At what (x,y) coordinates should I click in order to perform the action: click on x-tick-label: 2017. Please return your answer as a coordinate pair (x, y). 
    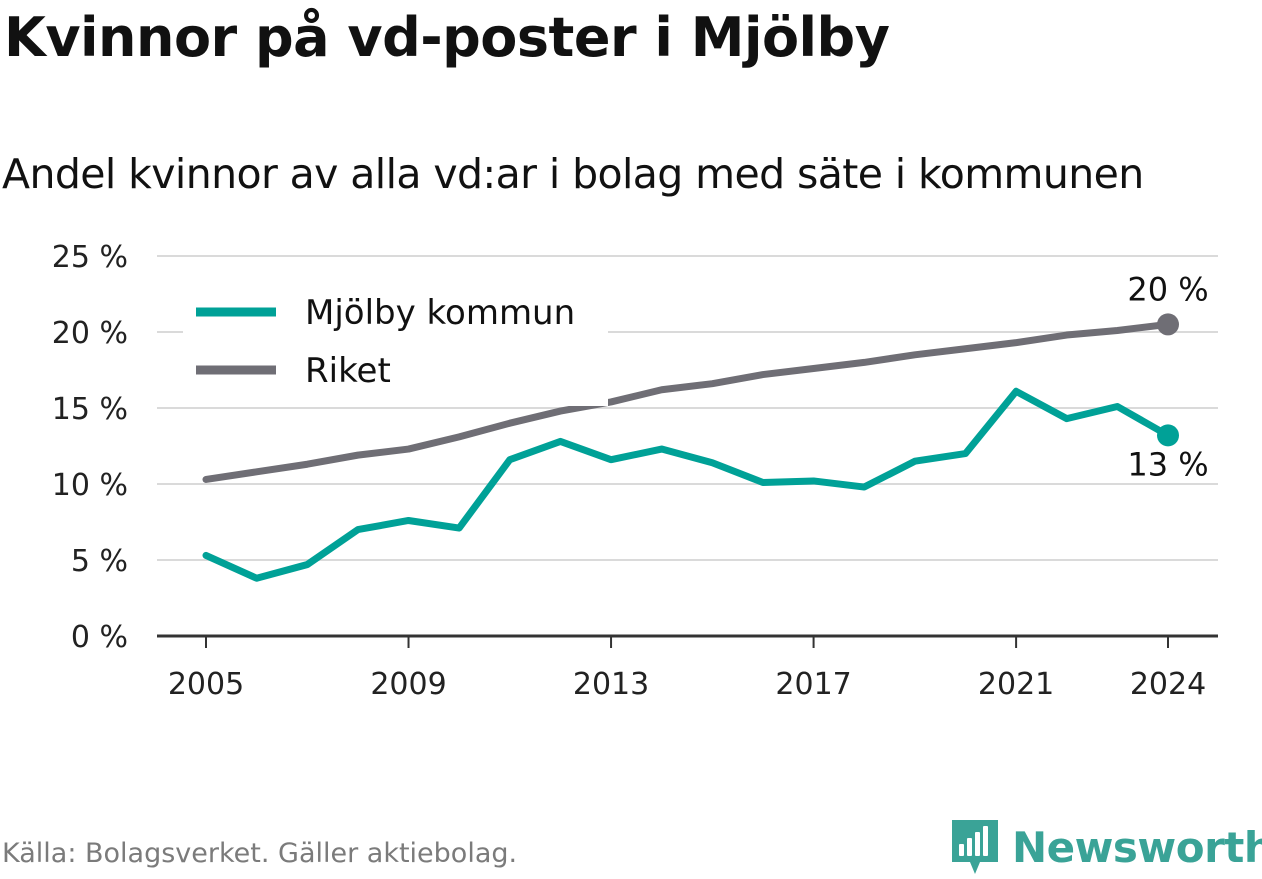
    Looking at the image, I should click on (813, 684).